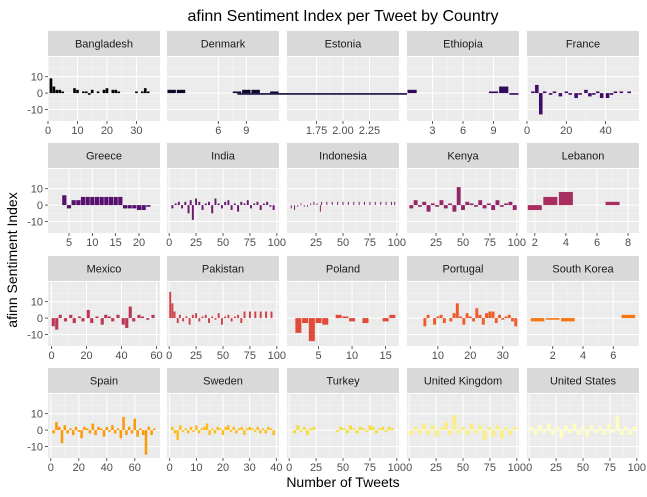 This screenshot has height=497, width=647. I want to click on facet-greece: Greece -10 0 10 5 10 15 20, so click(93, 196).